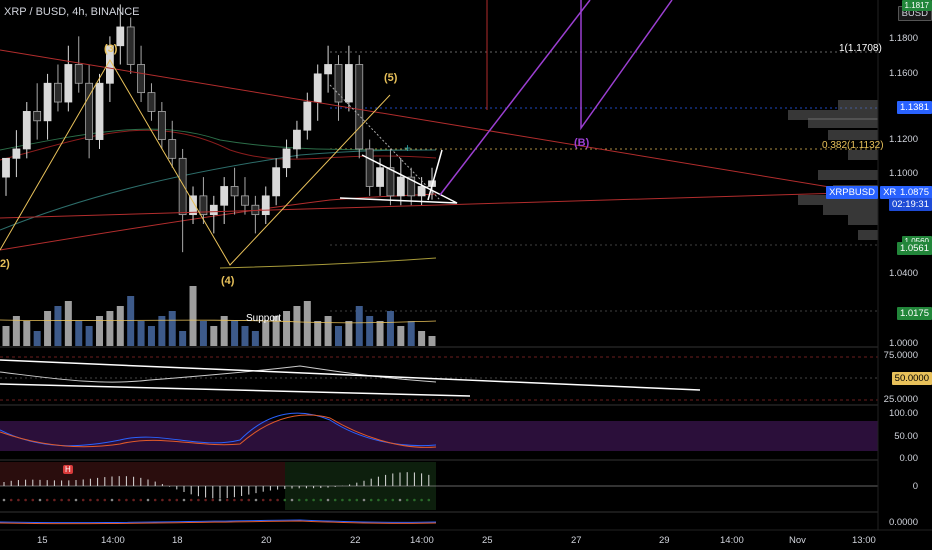 The width and height of the screenshot is (932, 550). What do you see at coordinates (900, 355) in the screenshot?
I see `rsi-axis-label: 75.0000` at bounding box center [900, 355].